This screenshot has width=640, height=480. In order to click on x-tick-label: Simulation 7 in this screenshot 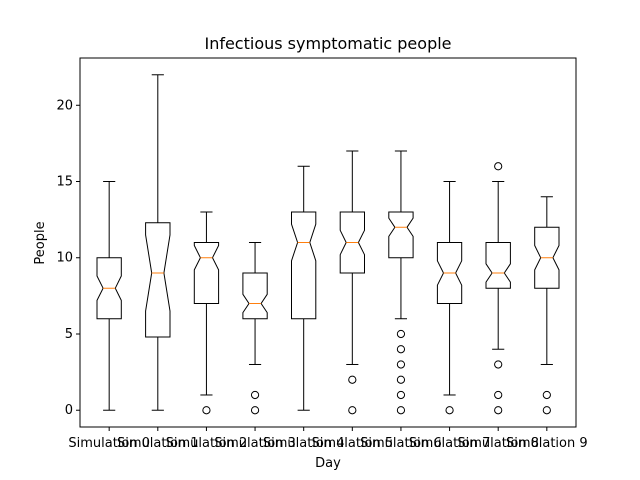, I will do `click(450, 443)`.